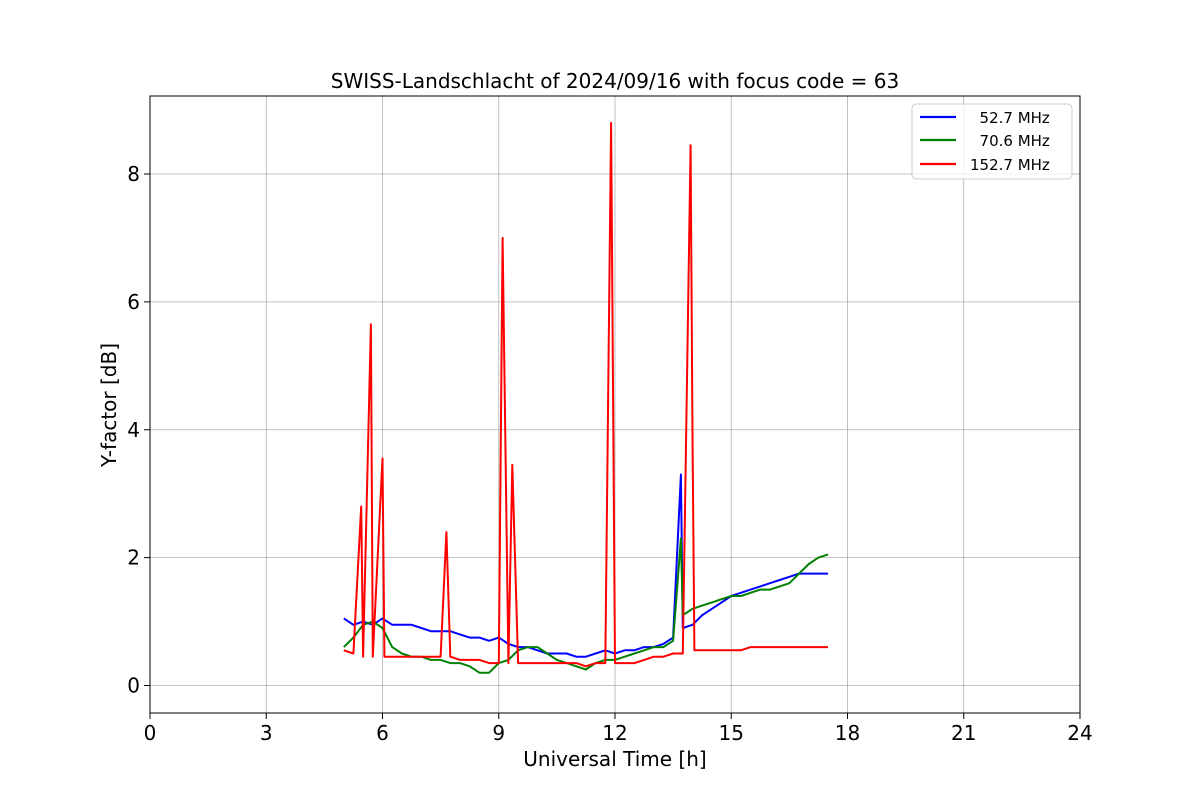 The width and height of the screenshot is (1200, 800). I want to click on legend-label-70-6-mhz: 70.6 MHz, so click(1010, 141).